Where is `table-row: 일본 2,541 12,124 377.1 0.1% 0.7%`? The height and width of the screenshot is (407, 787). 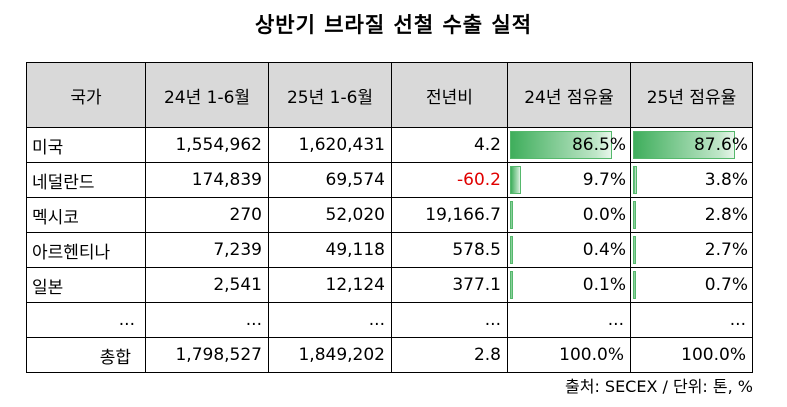 table-row: 일본 2,541 12,124 377.1 0.1% 0.7% is located at coordinates (389, 285).